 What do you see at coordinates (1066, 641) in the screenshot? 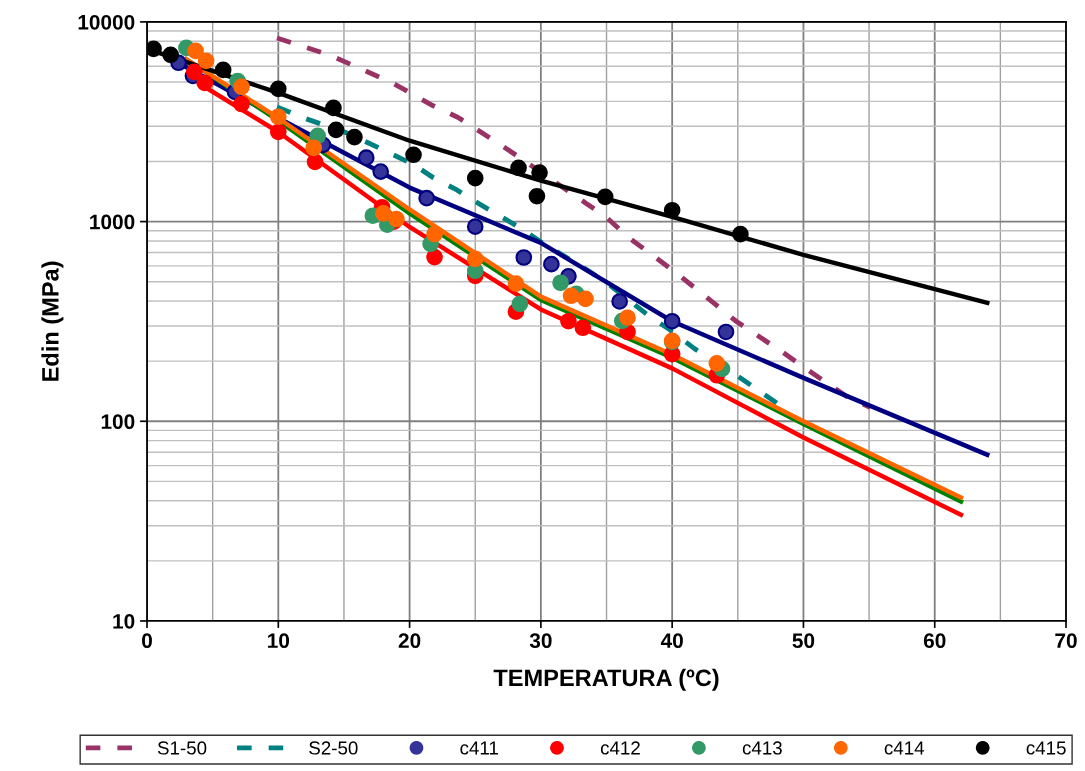
I see `x-tick-label: 70` at bounding box center [1066, 641].